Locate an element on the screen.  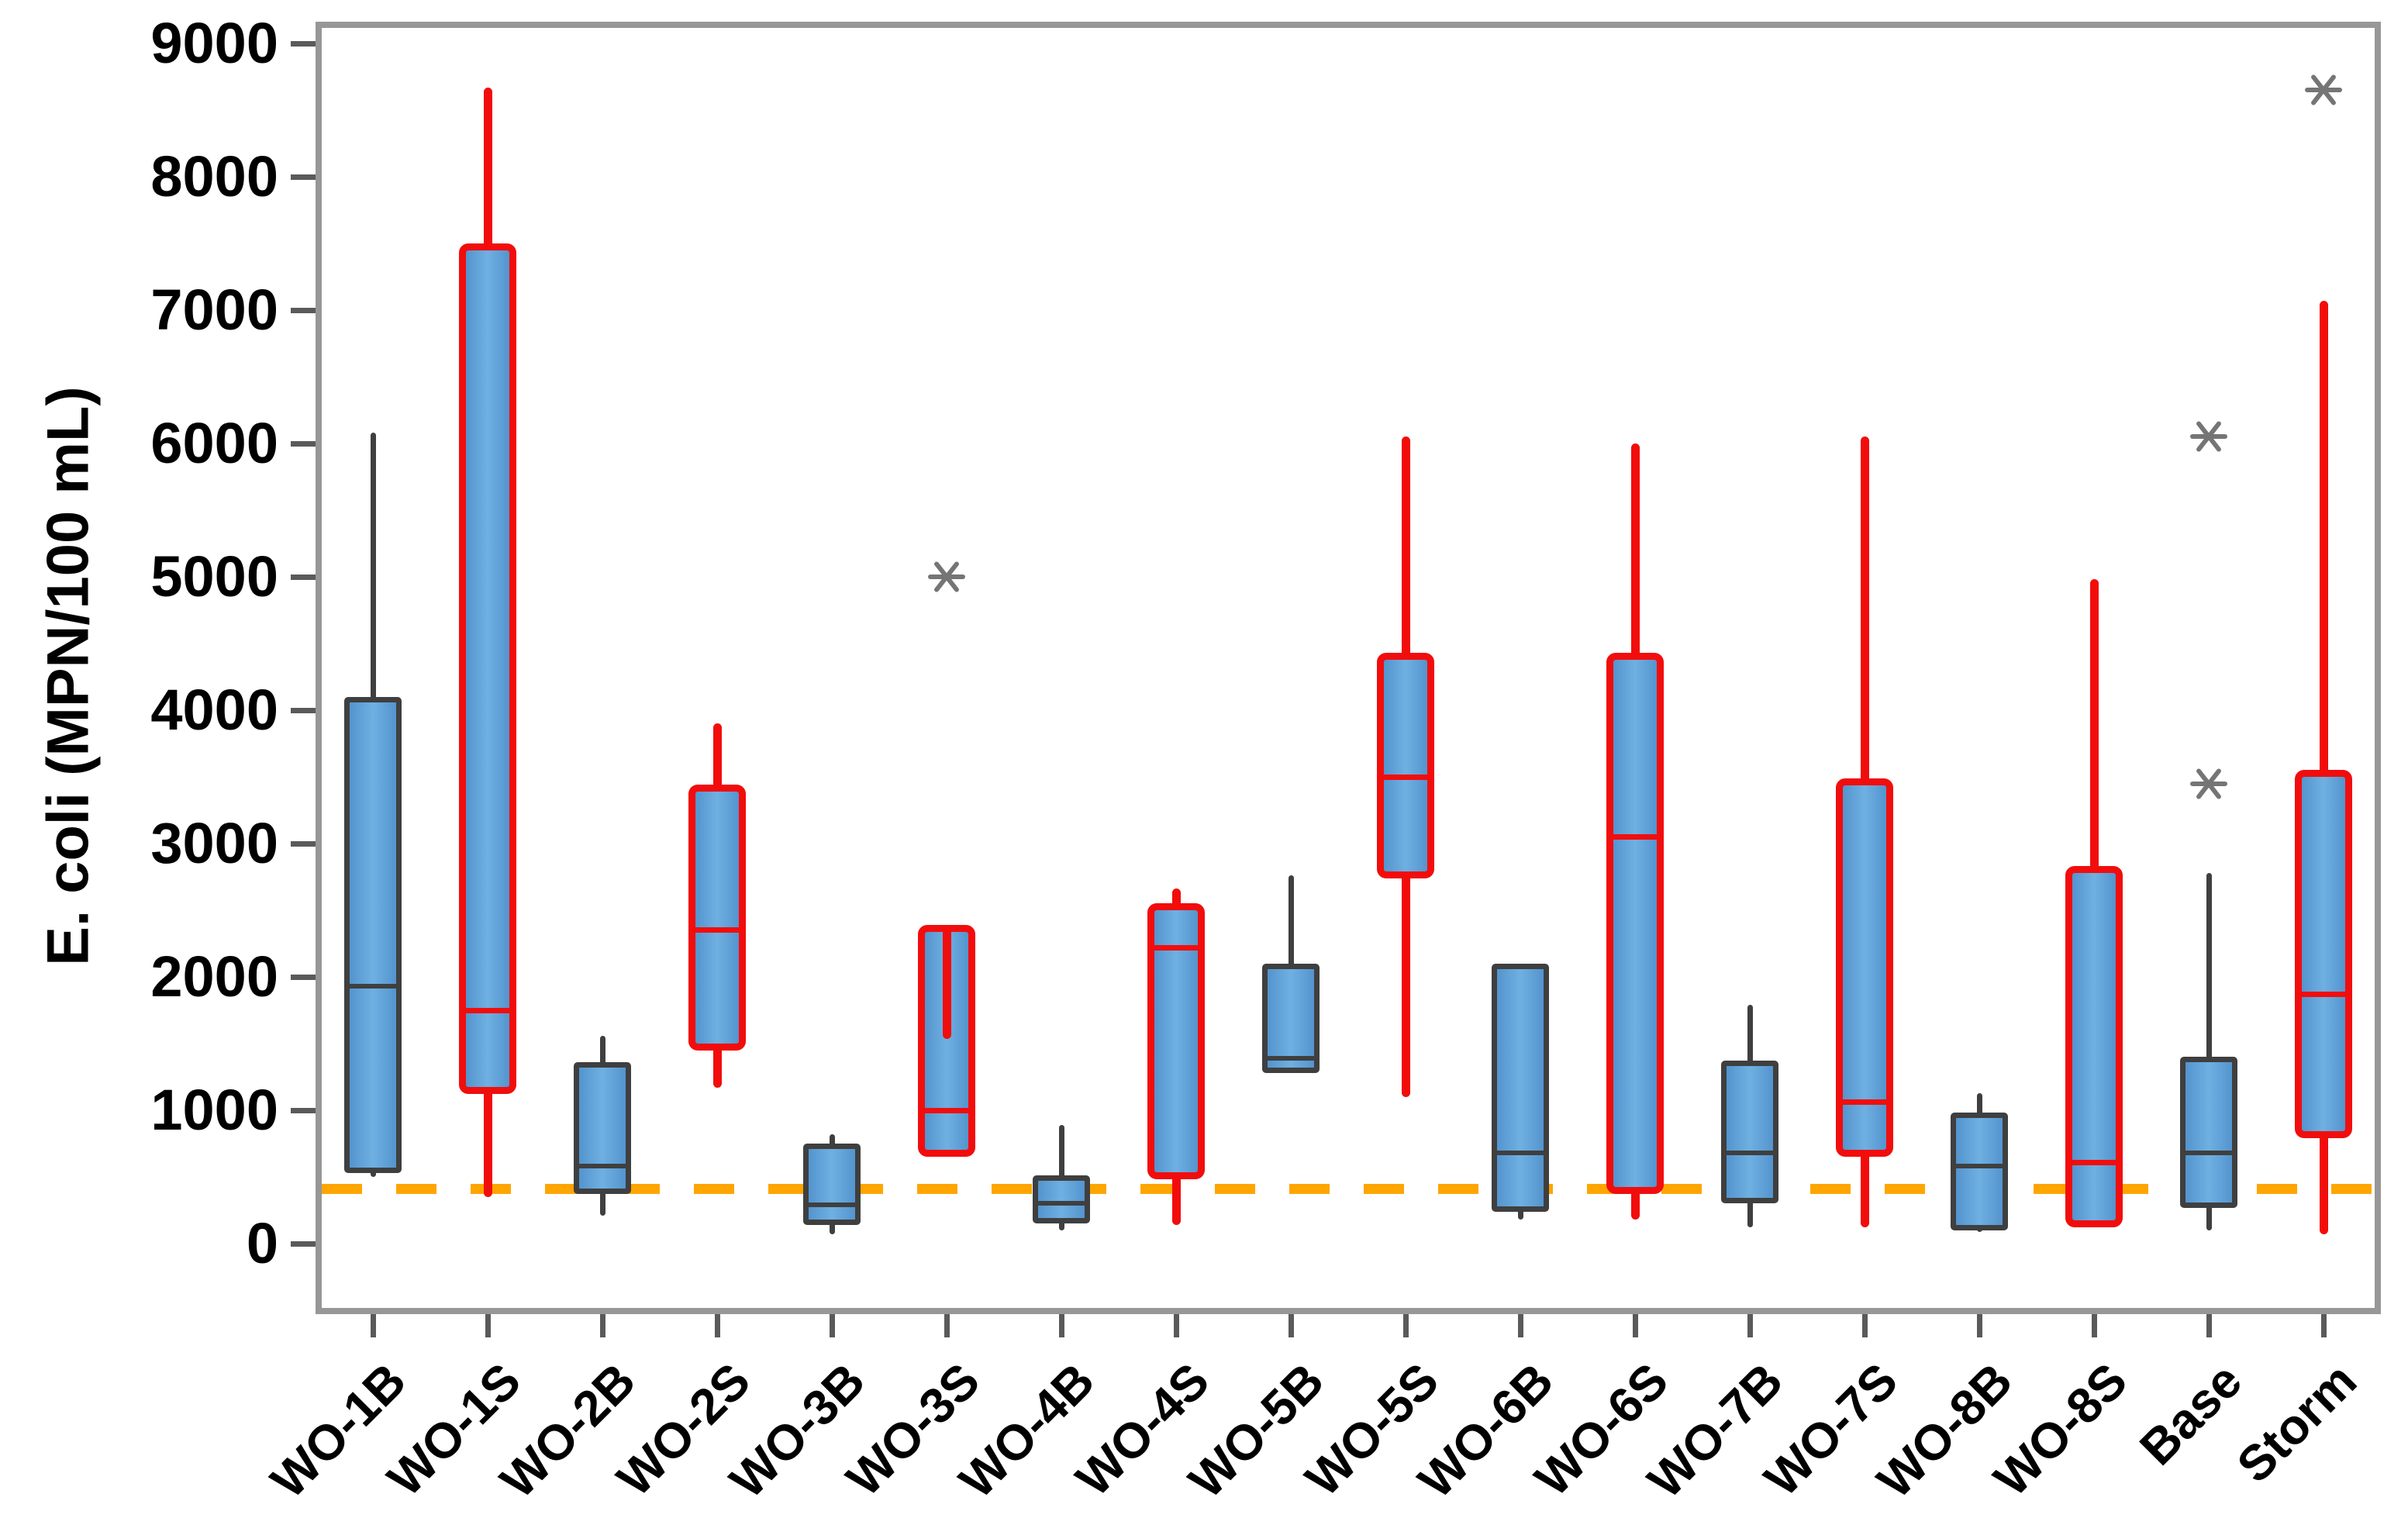
box-WO-6S is located at coordinates (1635, 924).